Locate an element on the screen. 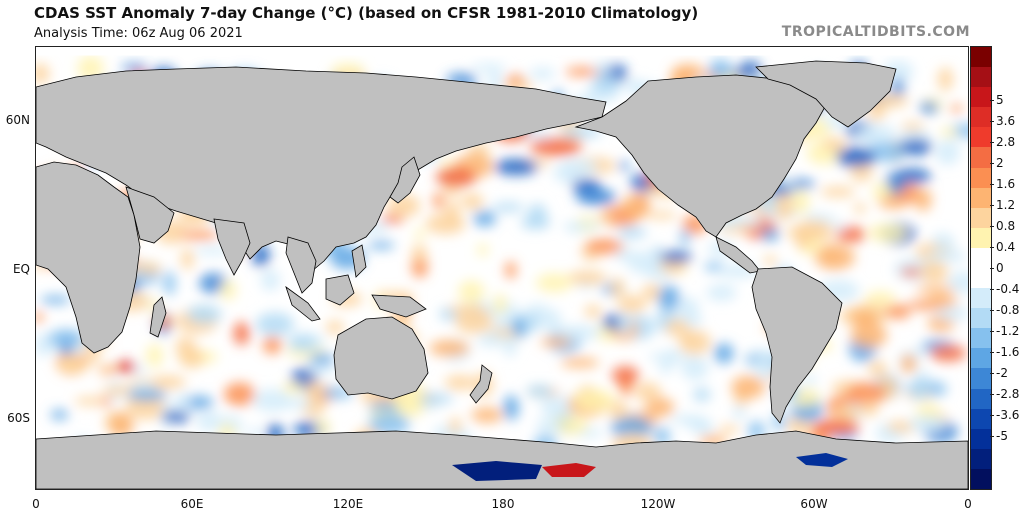 The width and height of the screenshot is (1024, 512). madagascar-landmass is located at coordinates (158, 317).